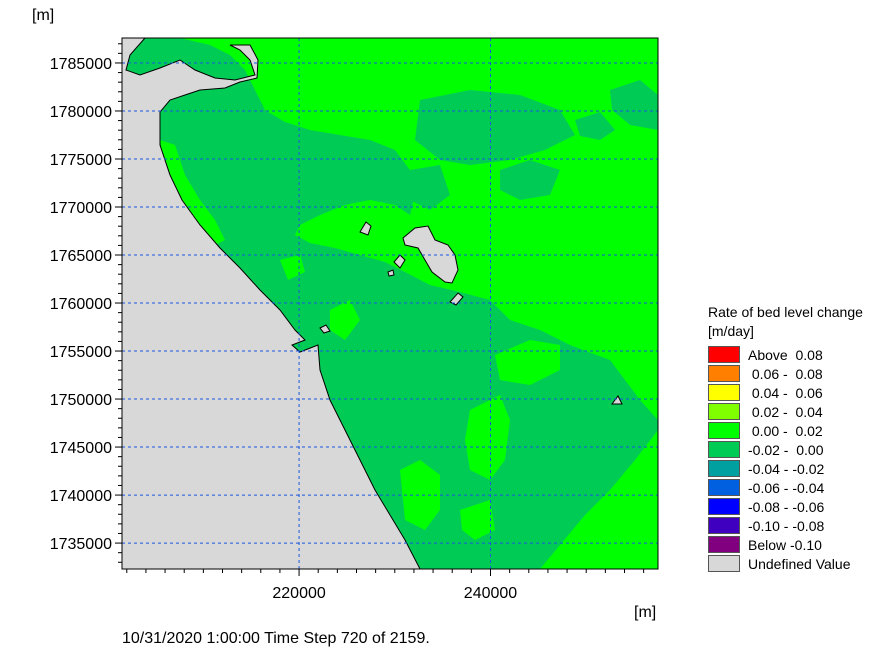 The width and height of the screenshot is (880, 651). What do you see at coordinates (81, 448) in the screenshot?
I see `y-tick-label: 1745000` at bounding box center [81, 448].